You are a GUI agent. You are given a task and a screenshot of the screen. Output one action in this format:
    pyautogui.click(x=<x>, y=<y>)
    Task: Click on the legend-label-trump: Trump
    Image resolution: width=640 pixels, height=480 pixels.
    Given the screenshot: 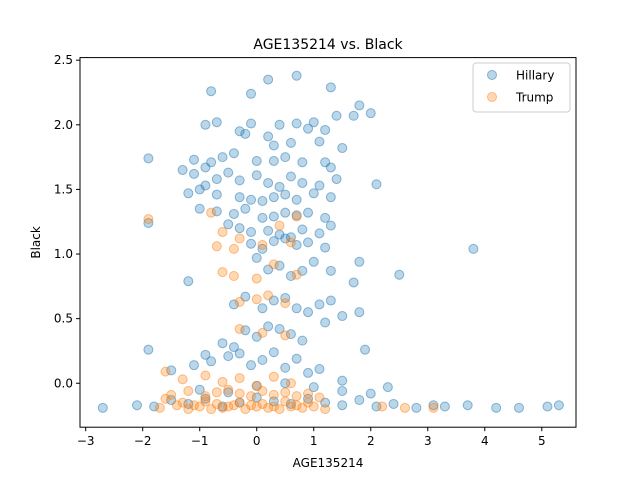 What is the action you would take?
    pyautogui.click(x=534, y=98)
    